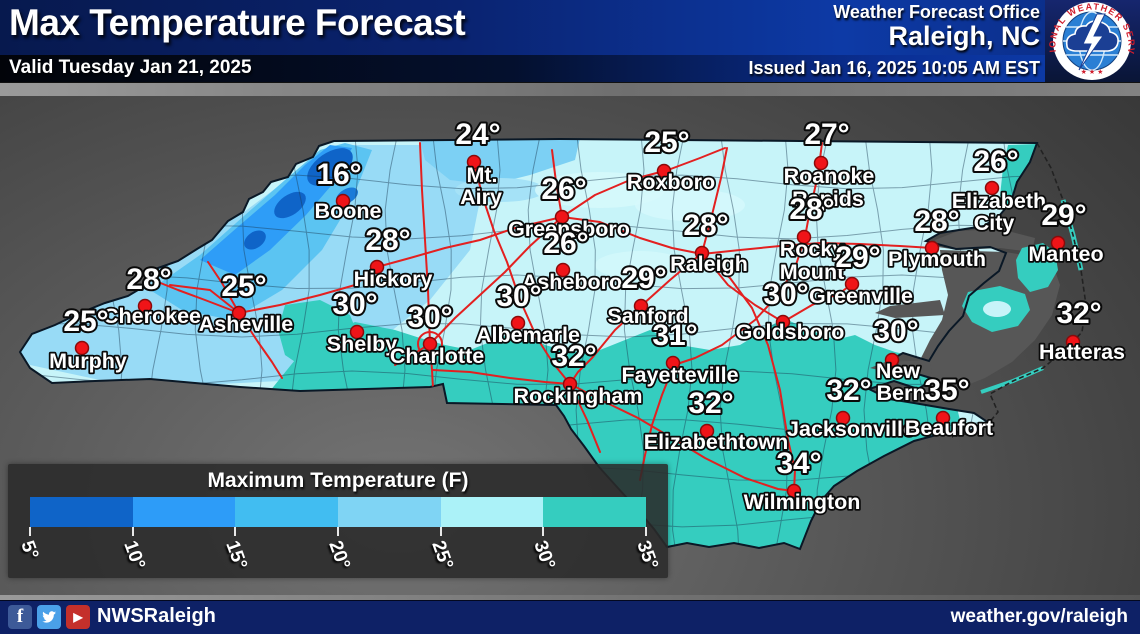 The width and height of the screenshot is (1140, 634). I want to click on city-name-label: Jacksonville, so click(851, 429).